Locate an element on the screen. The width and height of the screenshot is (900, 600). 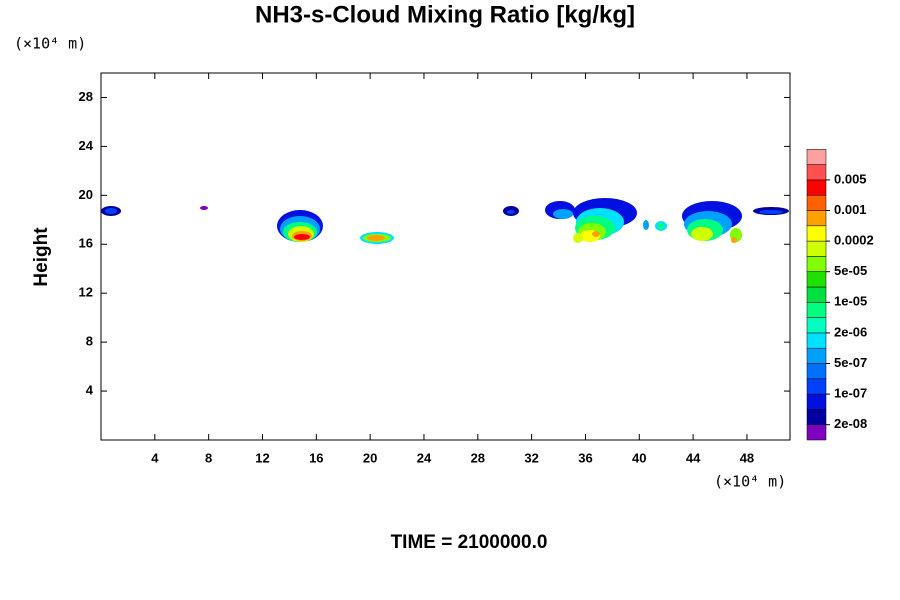
x-tick-label: 28 is located at coordinates (478, 457).